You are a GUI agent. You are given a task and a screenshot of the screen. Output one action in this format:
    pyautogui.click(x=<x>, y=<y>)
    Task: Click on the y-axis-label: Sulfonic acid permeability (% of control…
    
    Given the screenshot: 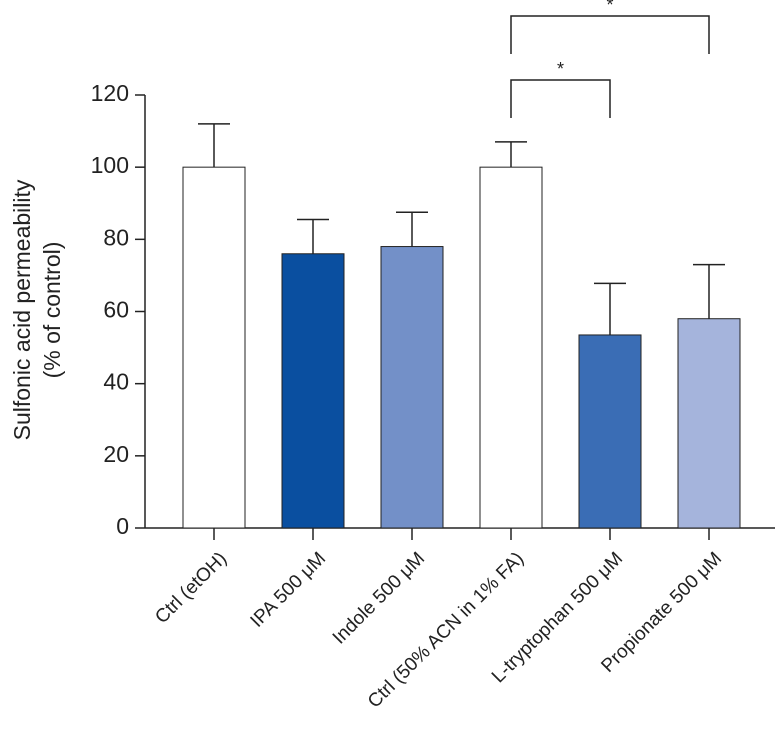 What is the action you would take?
    pyautogui.click(x=37, y=309)
    